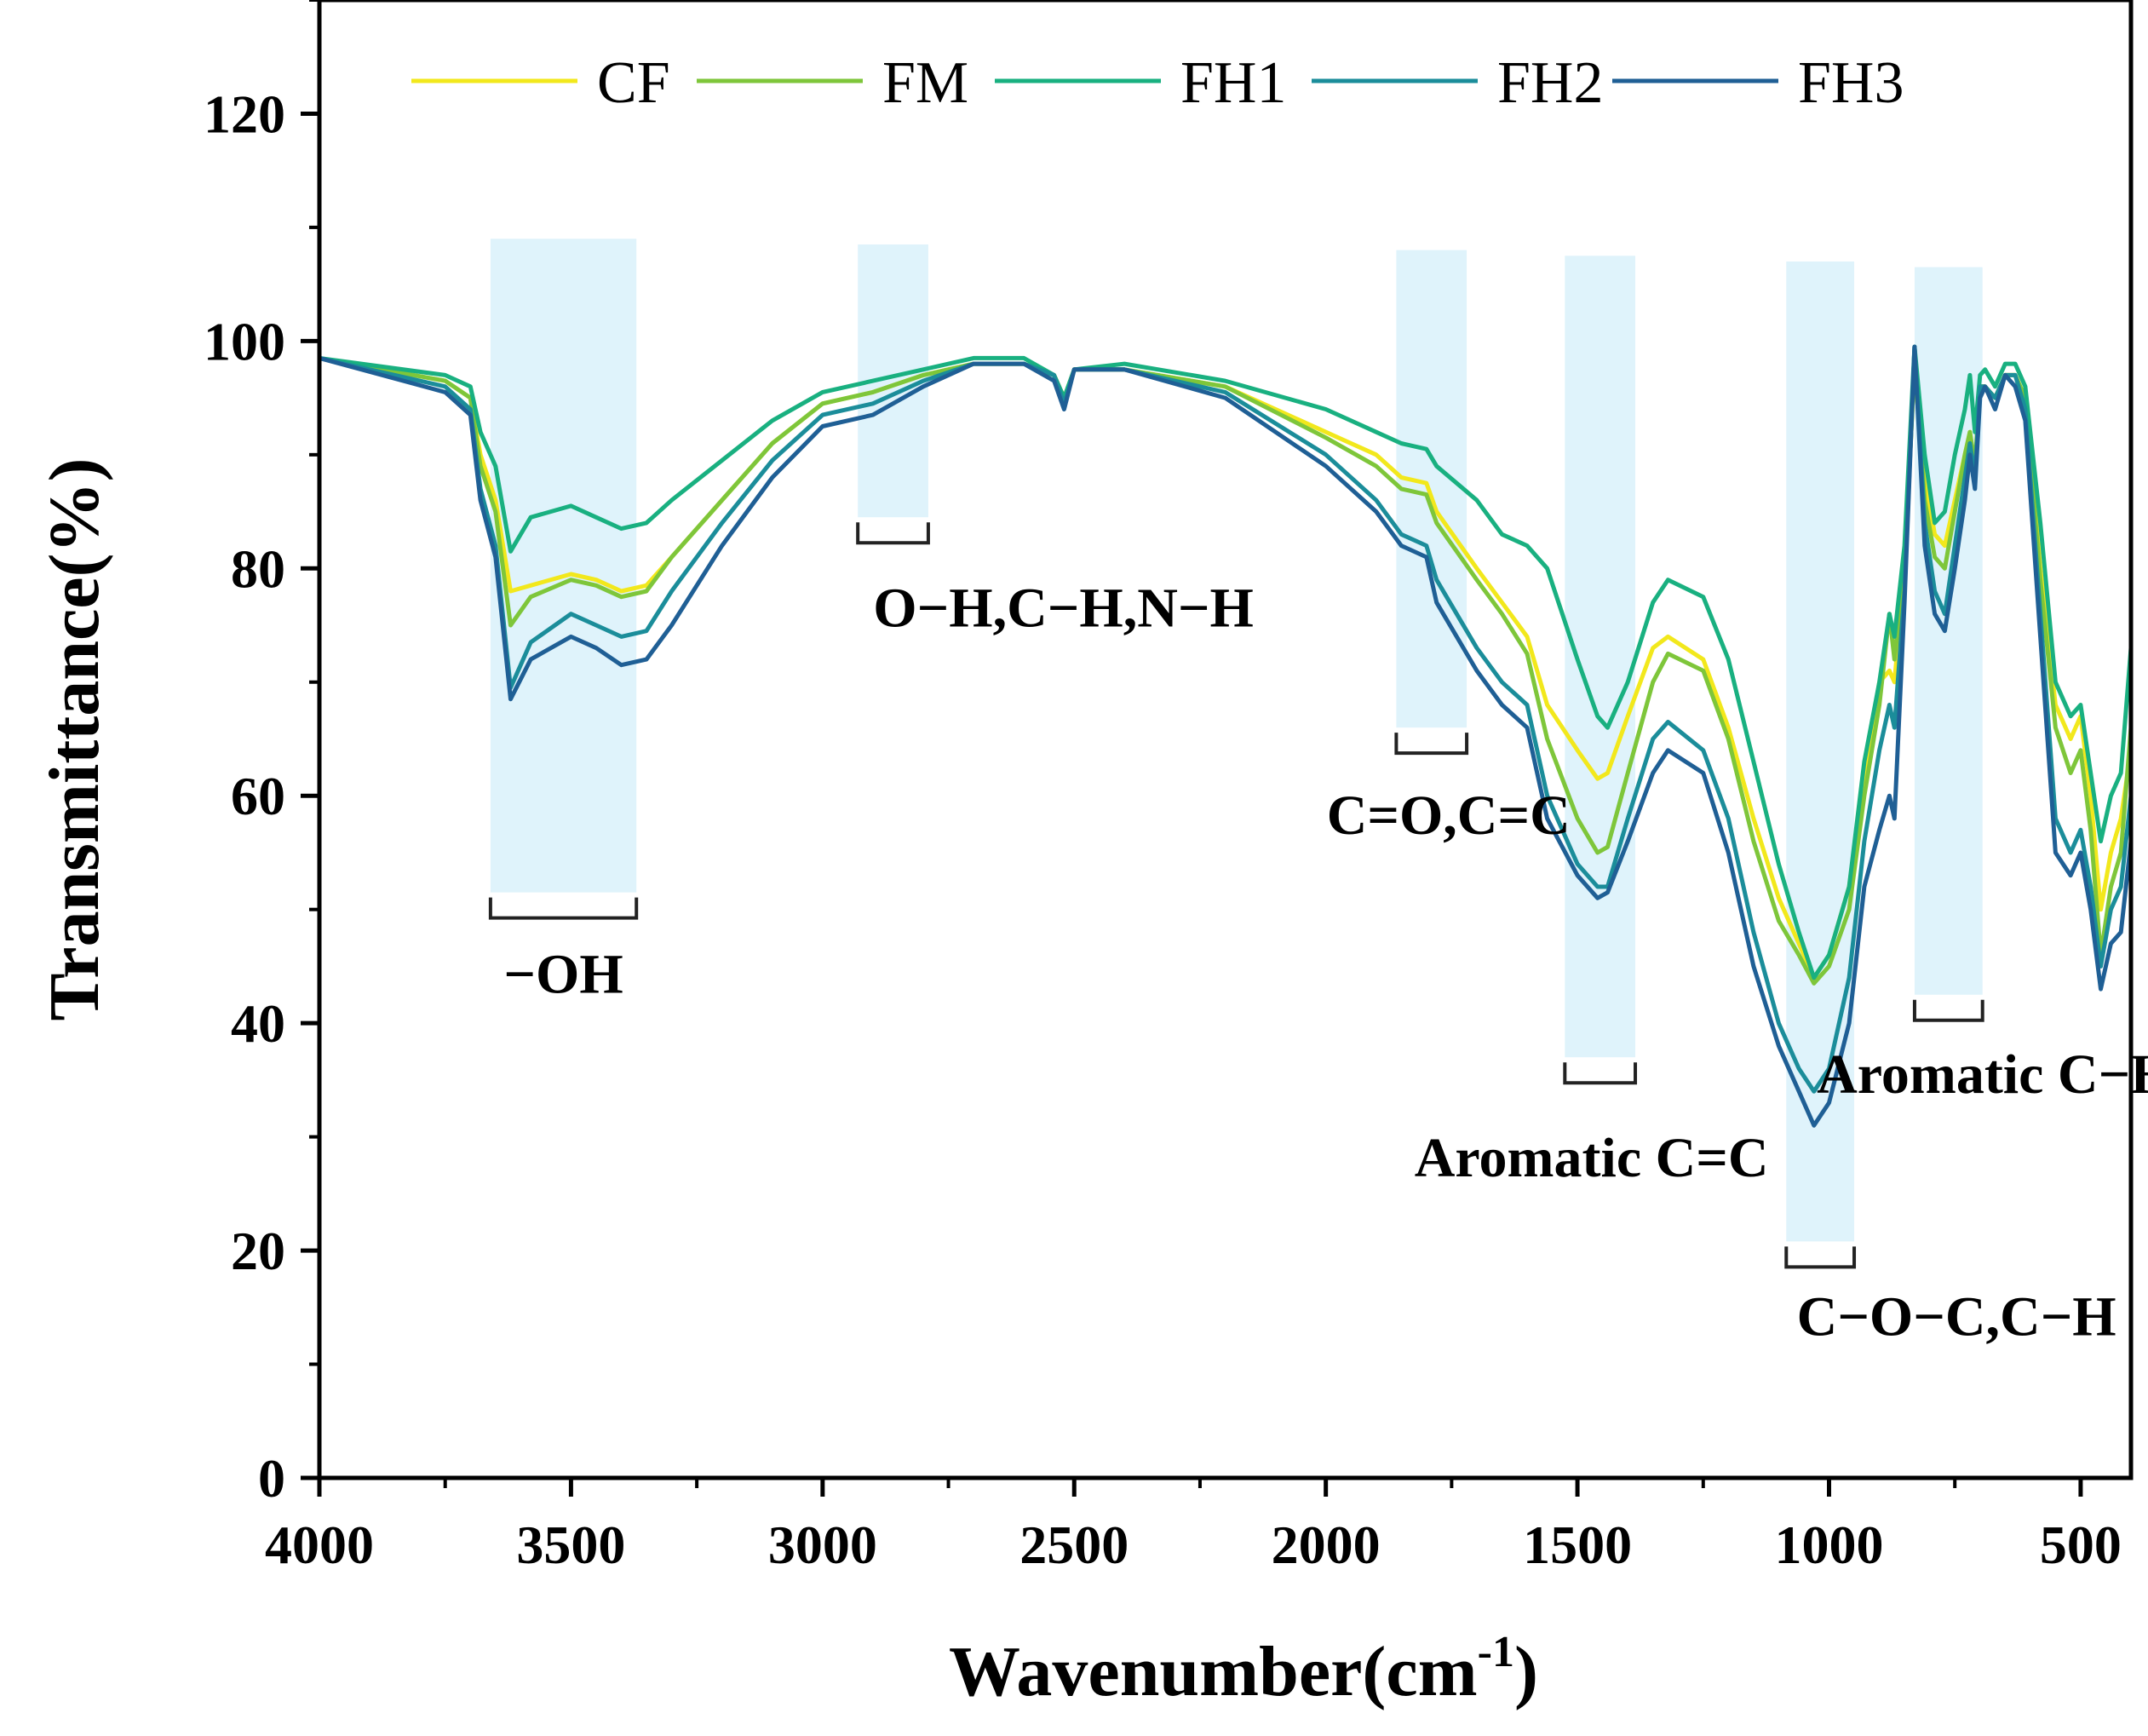  I want to click on bracket-oh, so click(563, 908).